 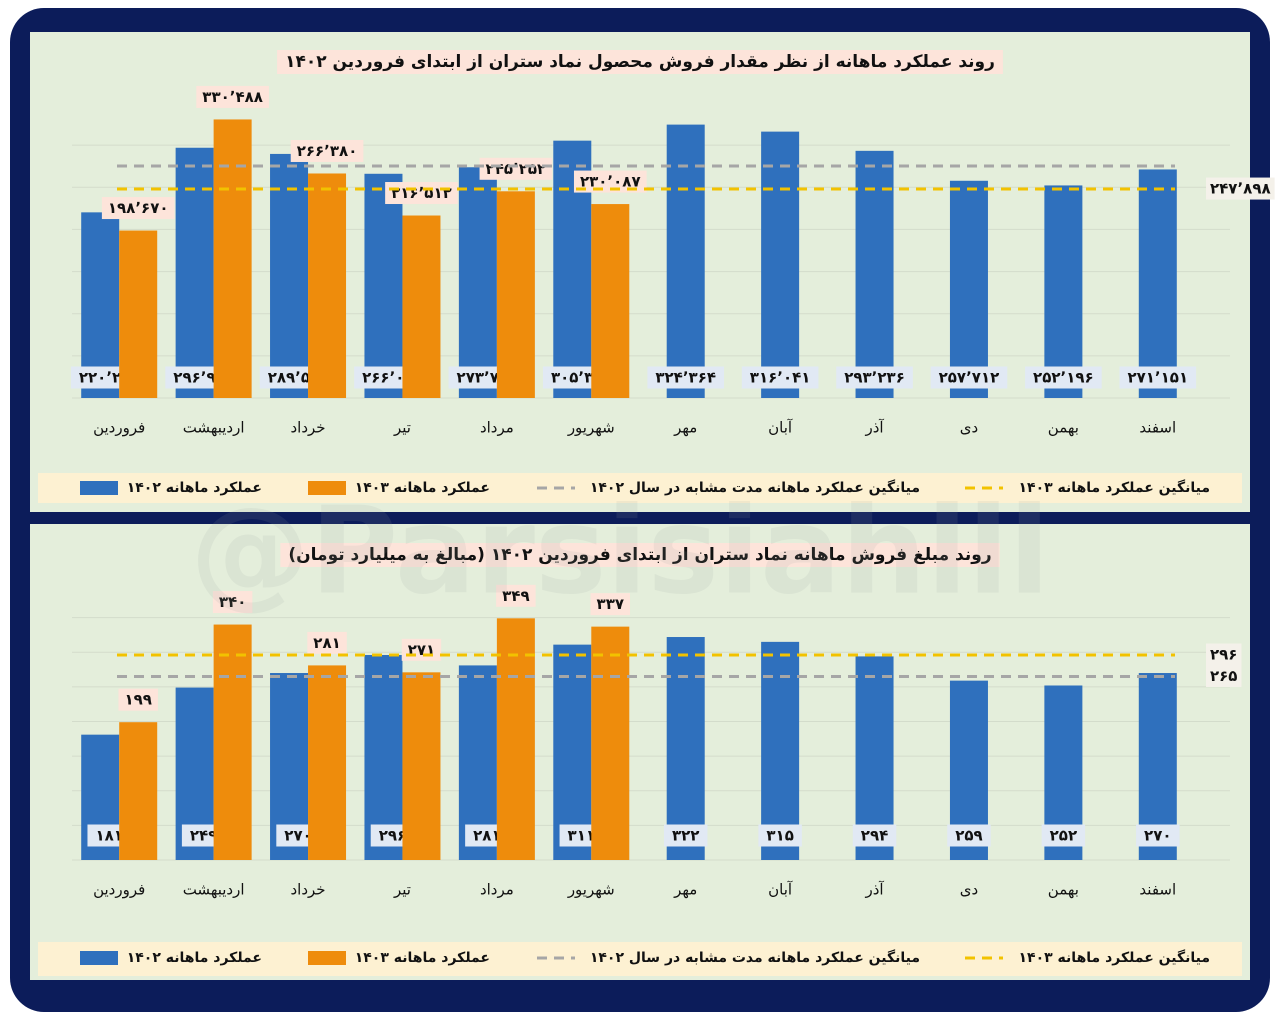 I want to click on value-label: ۳۴۰, so click(x=232, y=602).